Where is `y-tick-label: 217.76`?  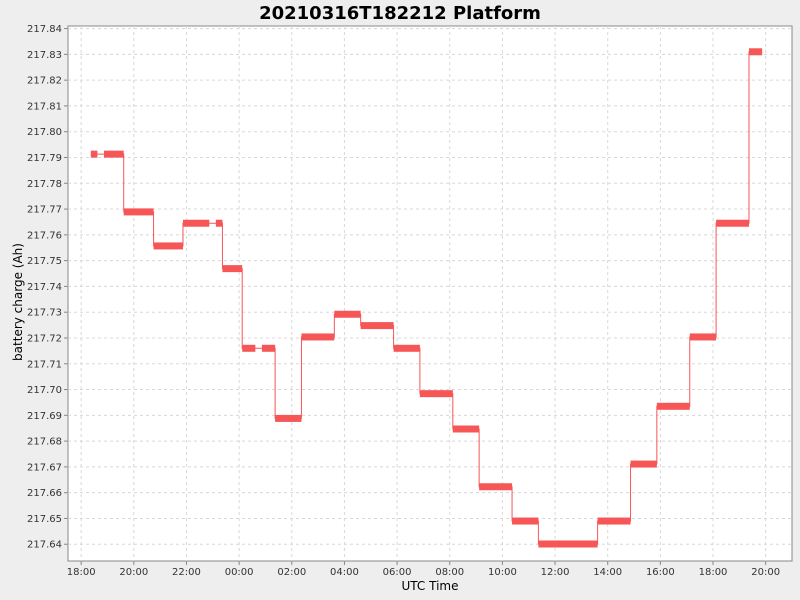
y-tick-label: 217.76 is located at coordinates (44, 235).